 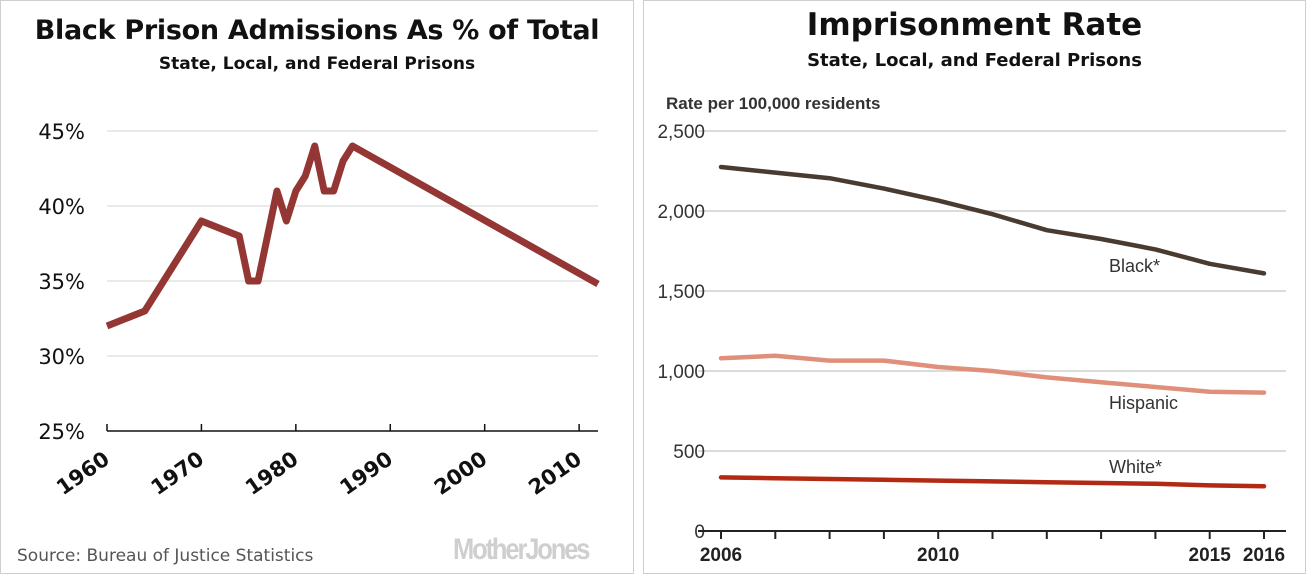 I want to click on series-line-hispanic, so click(x=992, y=374).